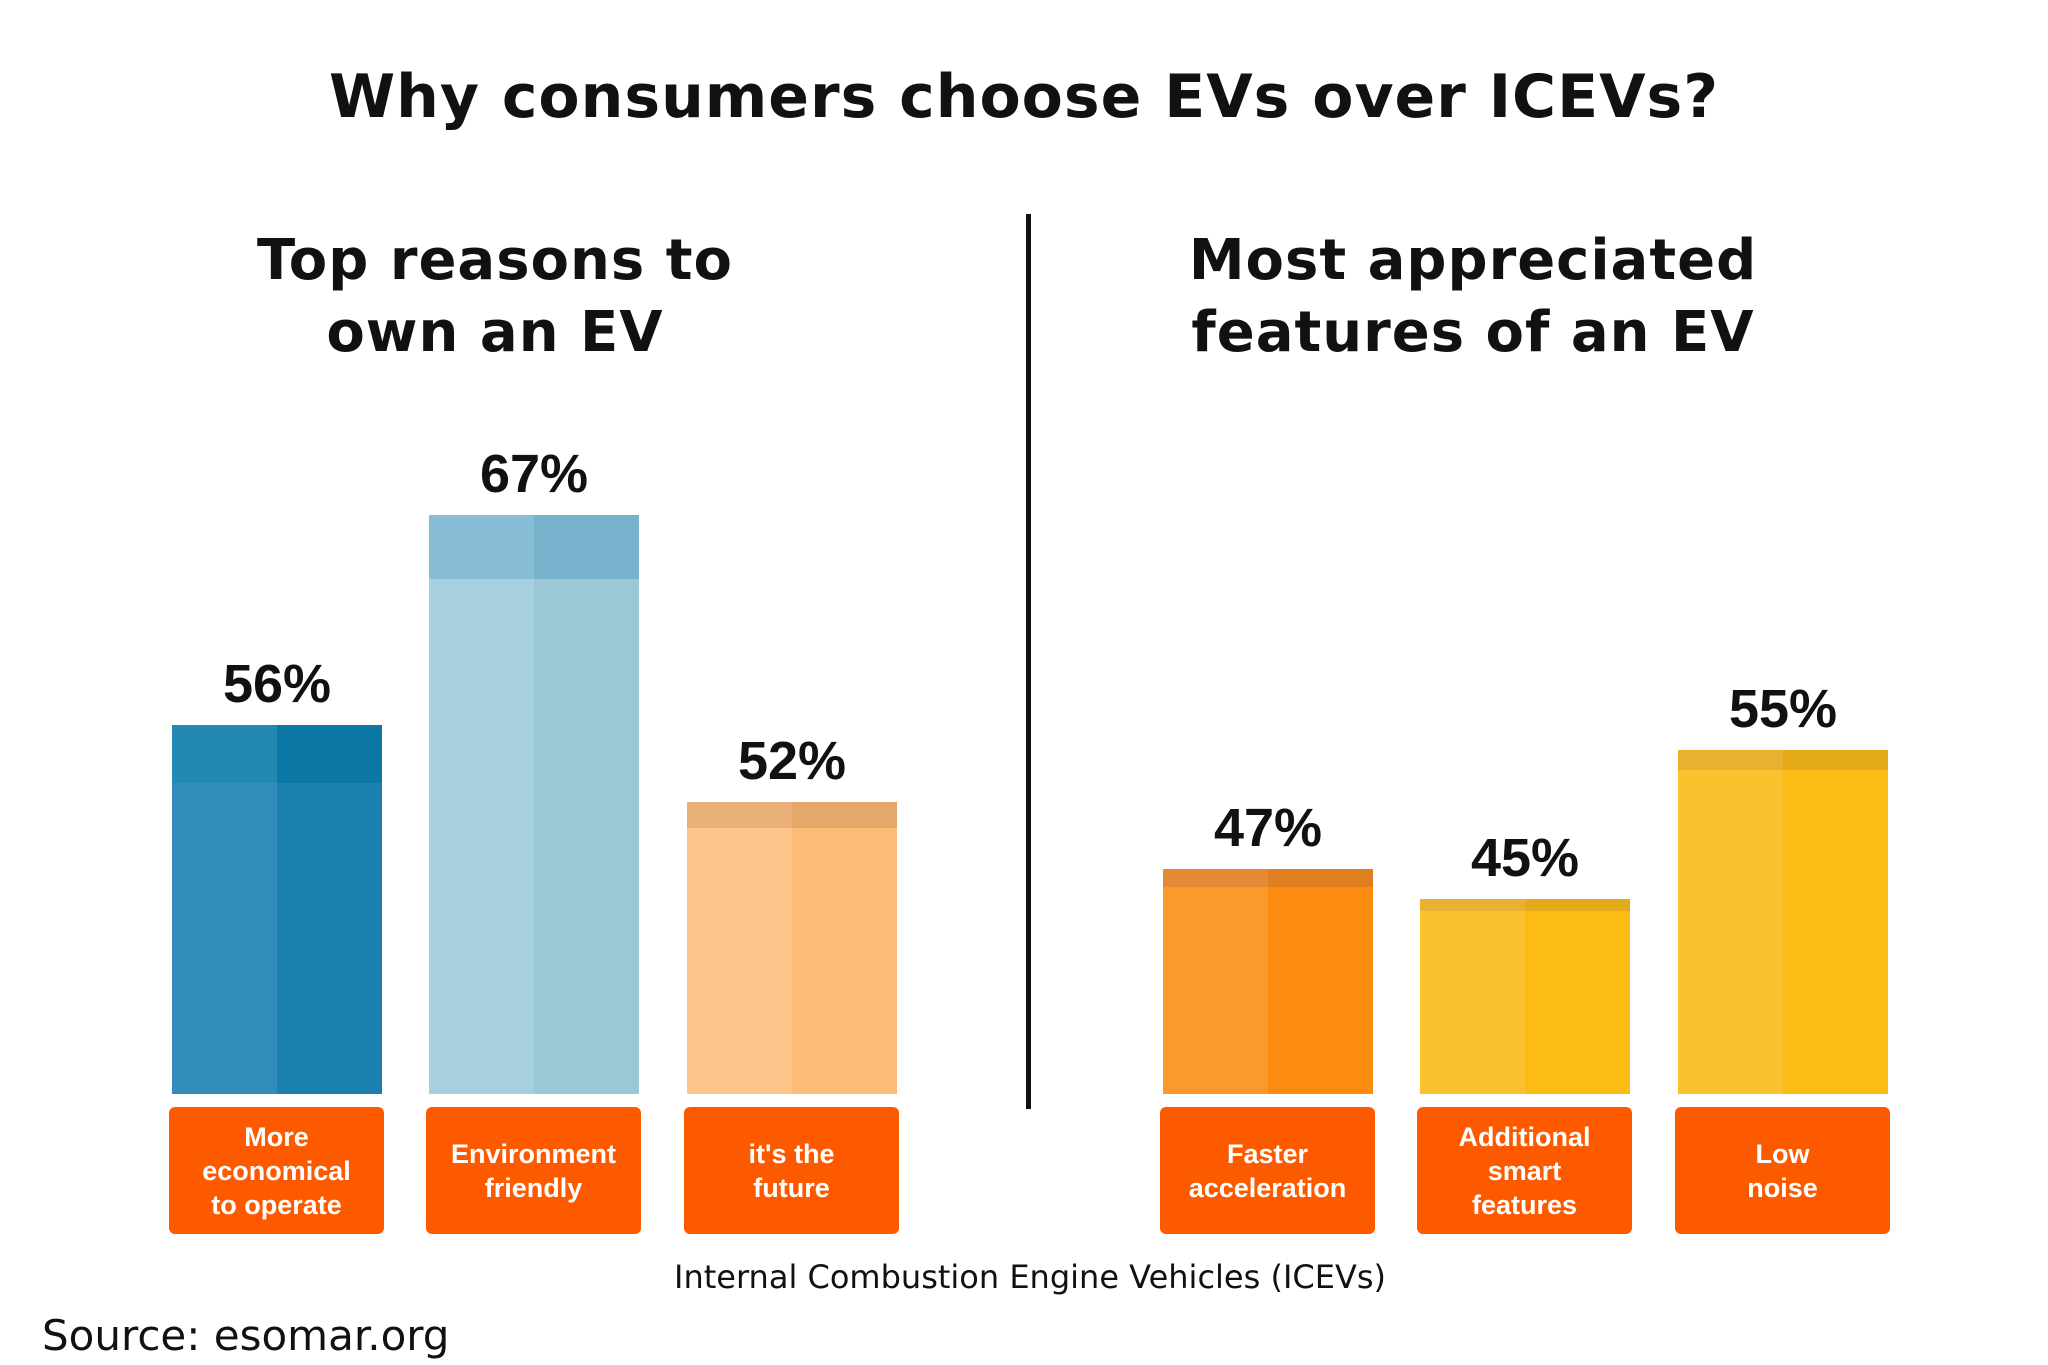 Image resolution: width=2048 pixels, height=1365 pixels. I want to click on category-label-line: noise, so click(1782, 1187).